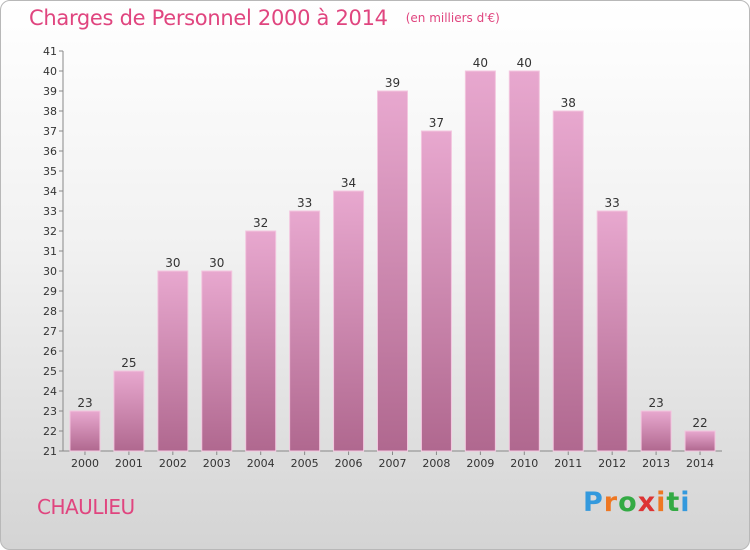 This screenshot has width=750, height=550. I want to click on x-tick-label: 2008, so click(436, 463).